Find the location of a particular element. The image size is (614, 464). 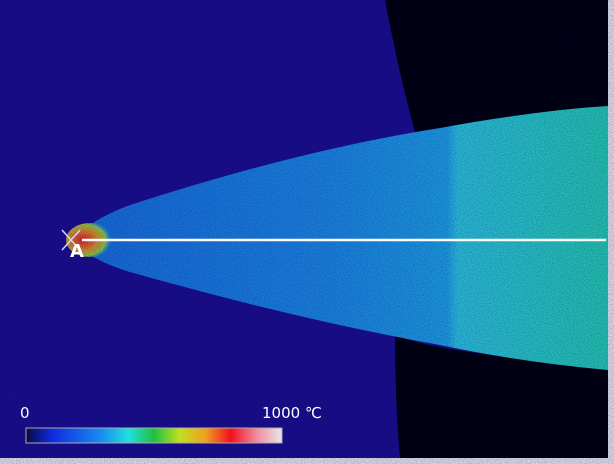

colorbar is located at coordinates (154, 435).